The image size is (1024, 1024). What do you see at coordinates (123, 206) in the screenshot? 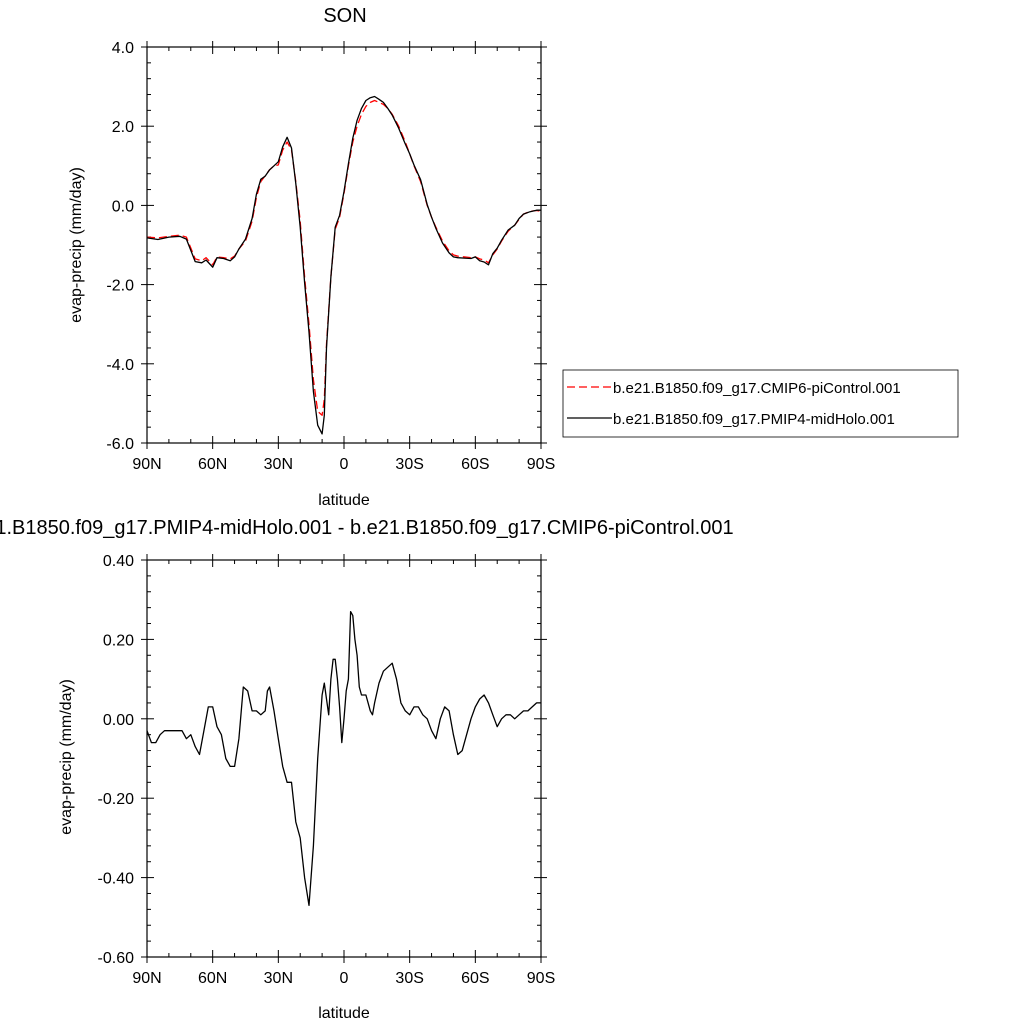
I see `y-tick-label: 0.0` at bounding box center [123, 206].